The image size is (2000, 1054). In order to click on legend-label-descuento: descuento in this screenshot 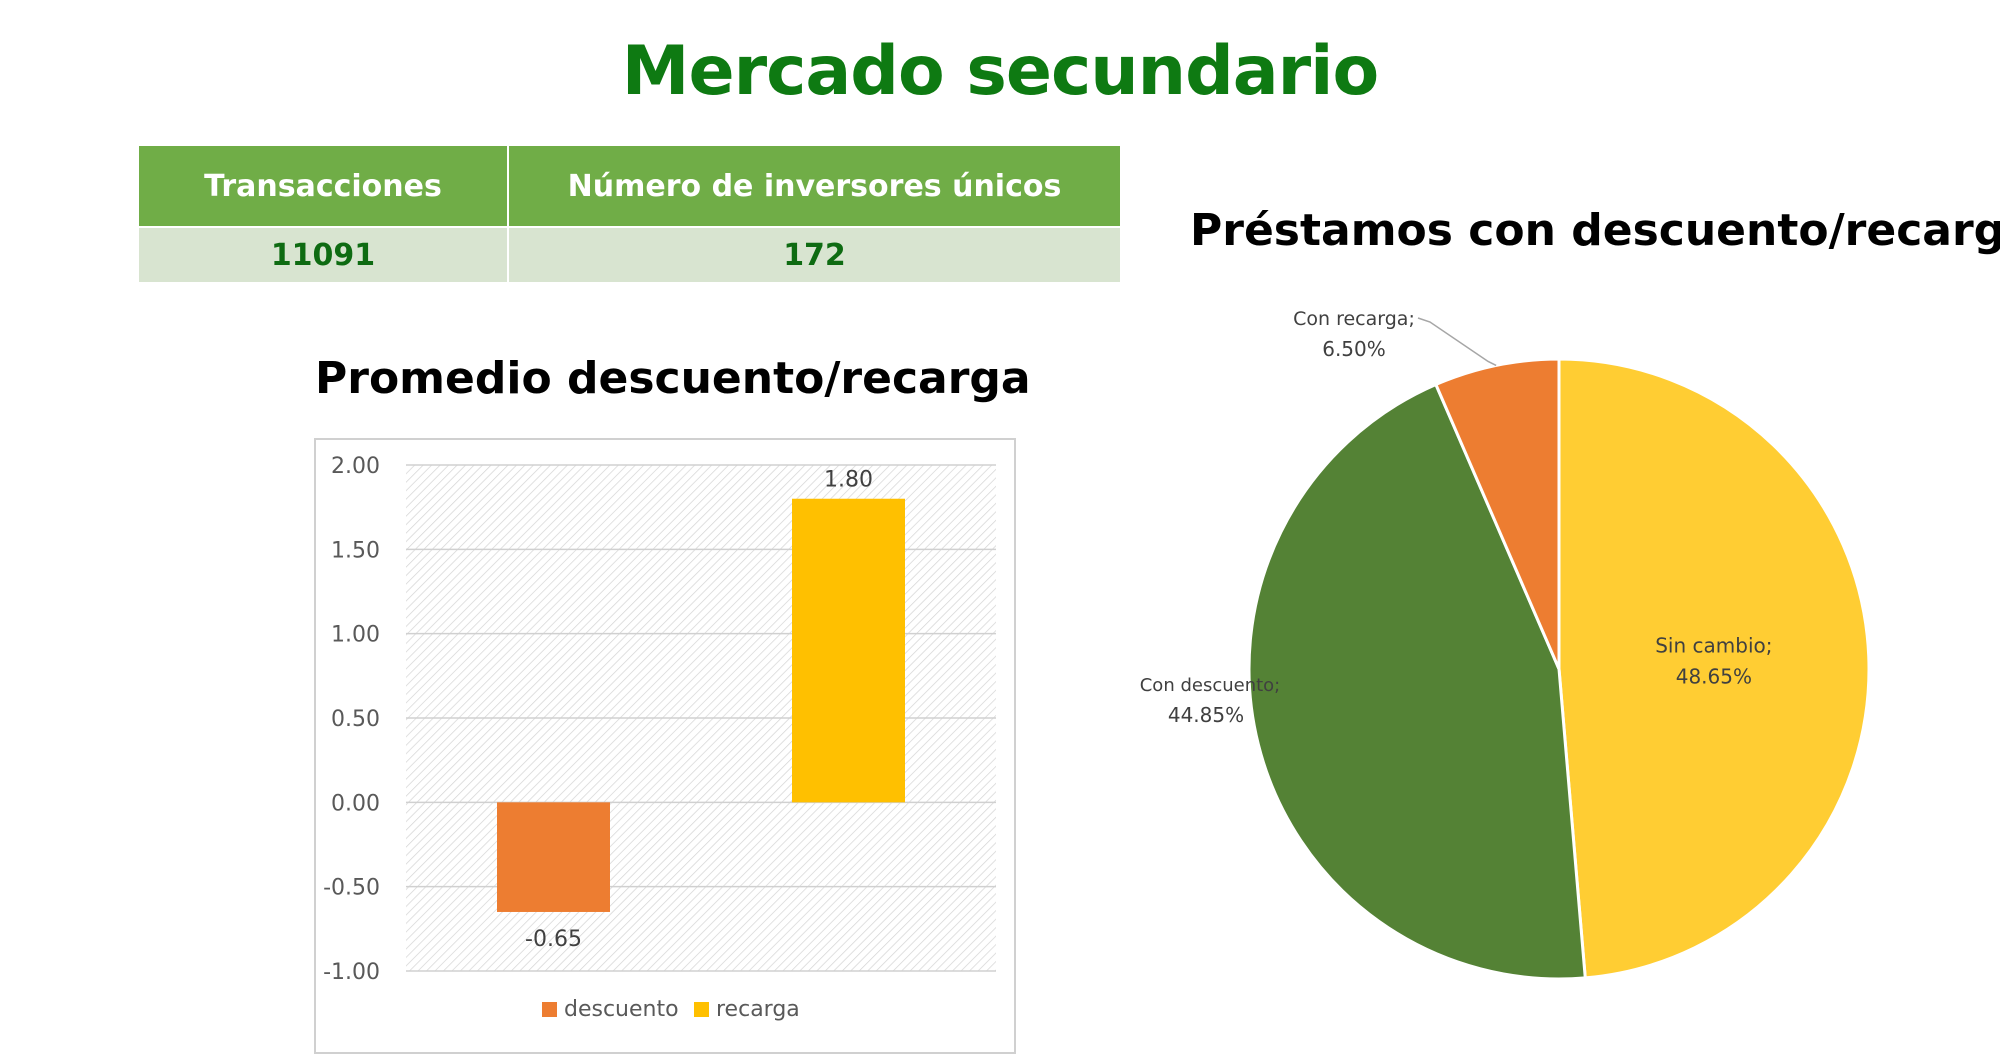, I will do `click(621, 1009)`.